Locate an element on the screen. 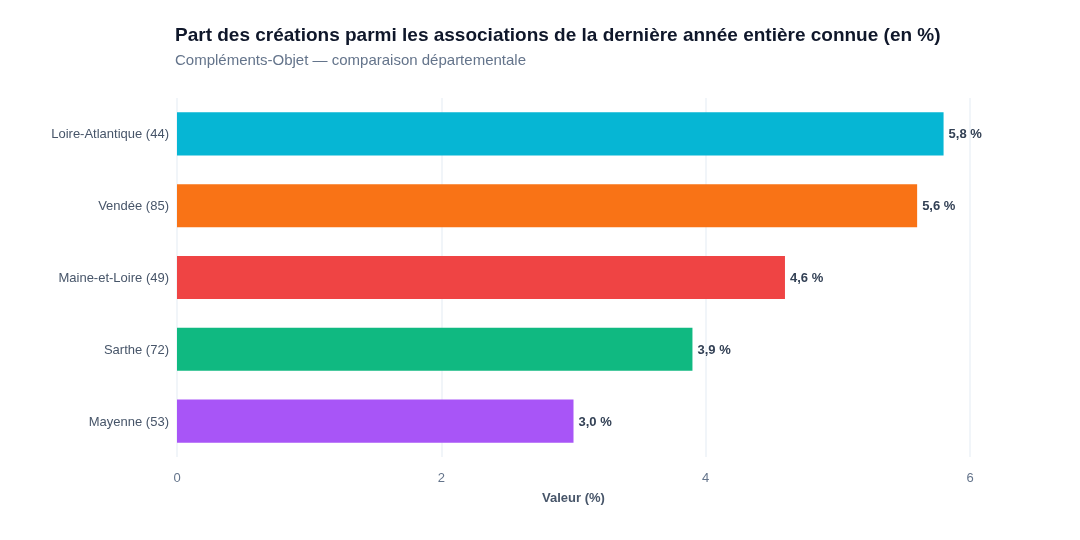 This screenshot has width=1080, height=540. data-label: 5,8 % is located at coordinates (965, 134).